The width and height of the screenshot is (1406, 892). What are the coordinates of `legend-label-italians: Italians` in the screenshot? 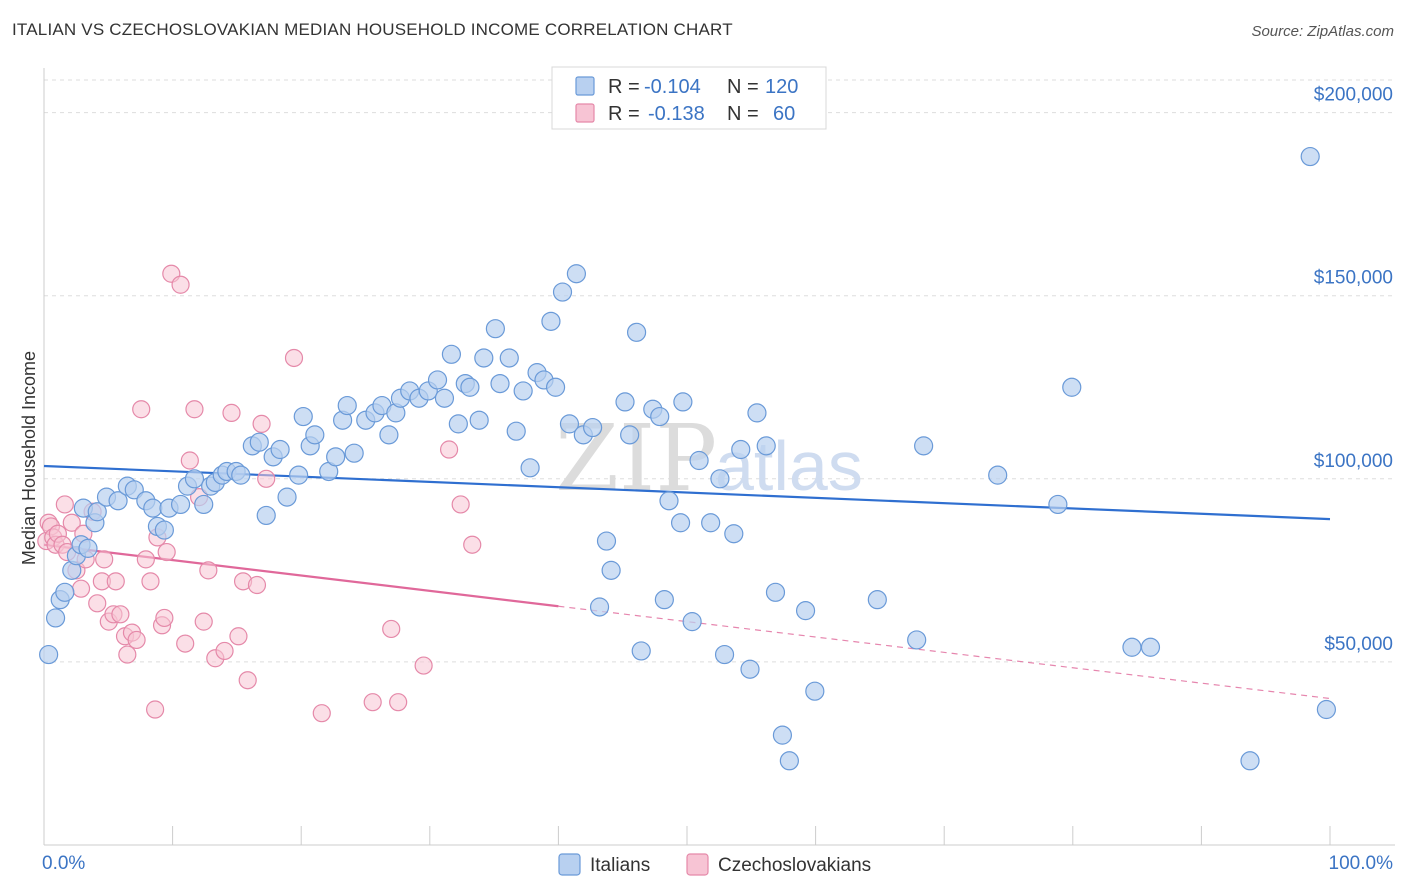 It's located at (620, 865).